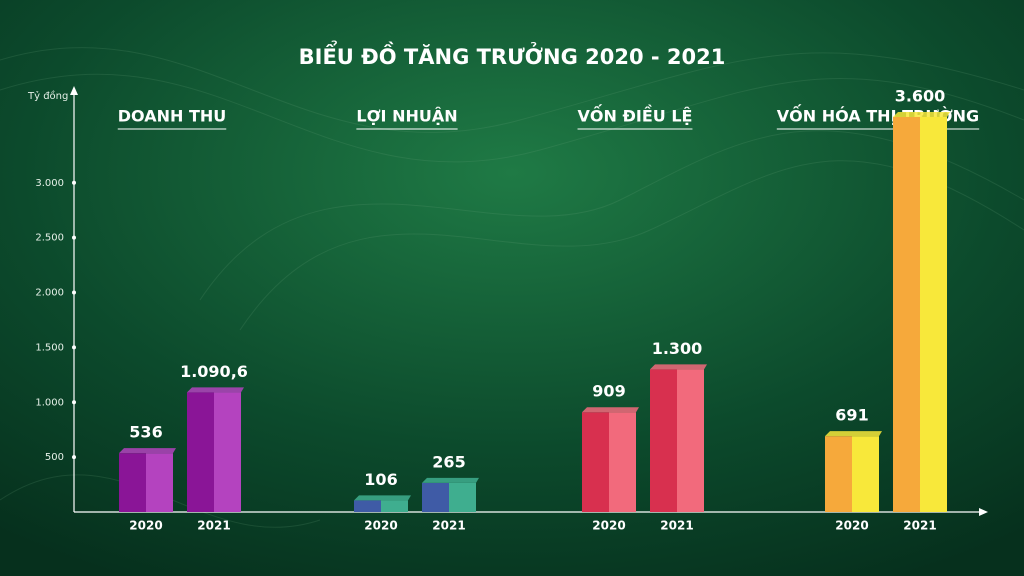 This screenshot has height=576, width=1024. What do you see at coordinates (214, 371) in the screenshot?
I see `value-label: 1.090,6` at bounding box center [214, 371].